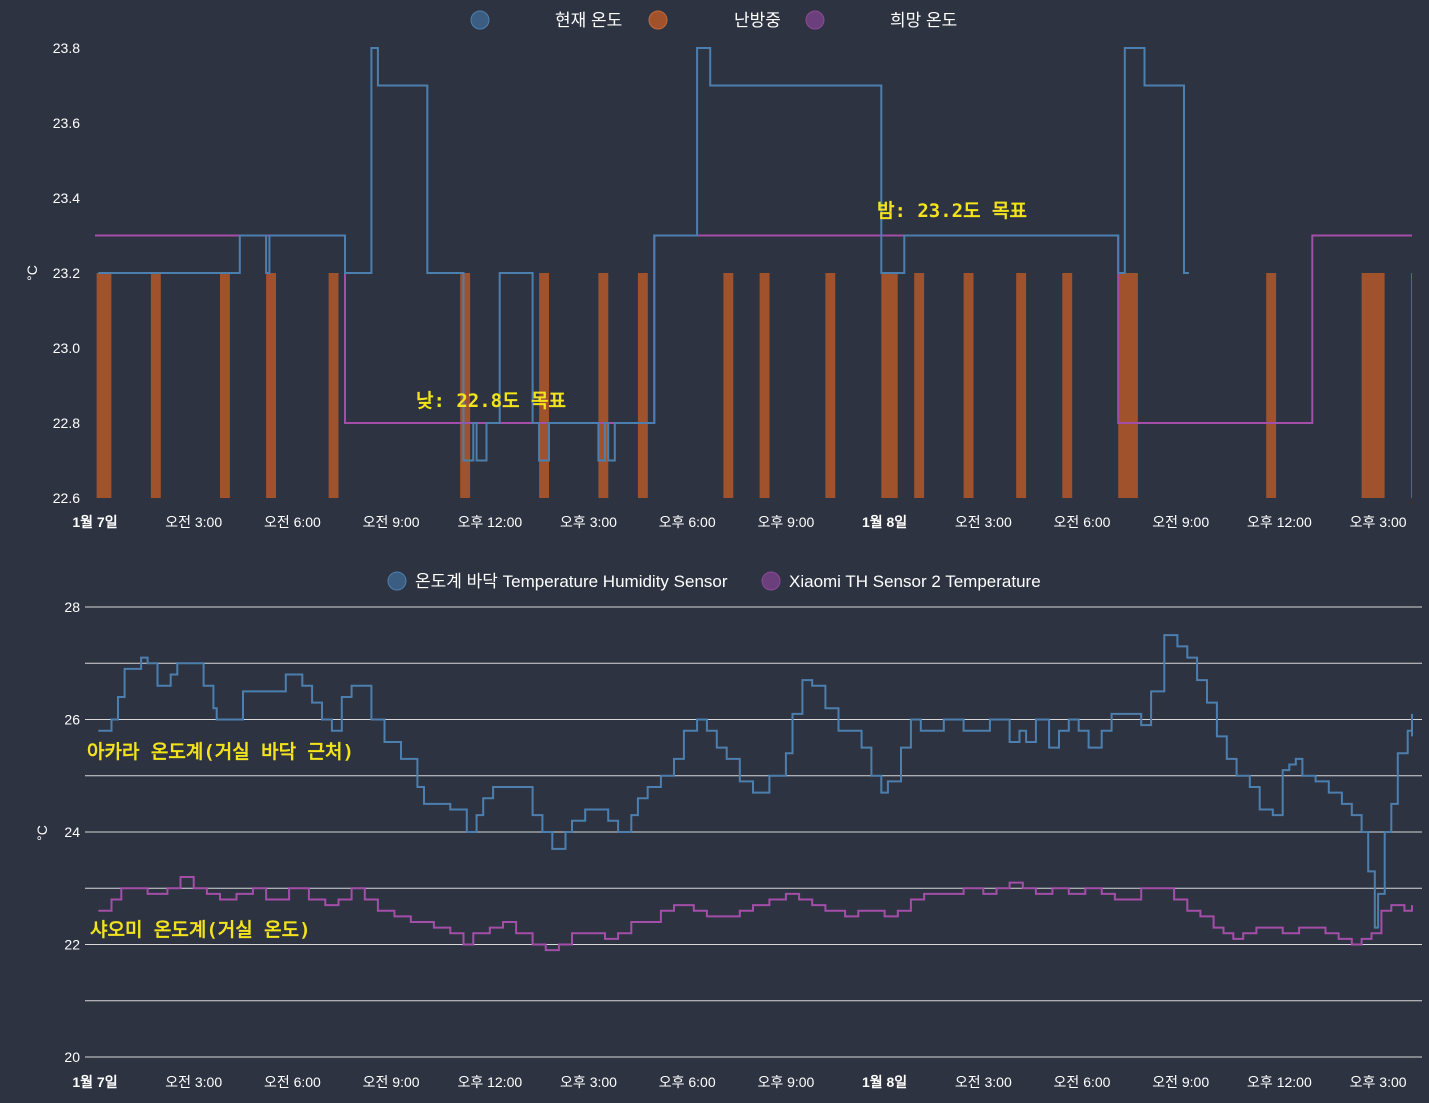 The height and width of the screenshot is (1103, 1429). What do you see at coordinates (72, 1057) in the screenshot?
I see `y-tick-label: 20` at bounding box center [72, 1057].